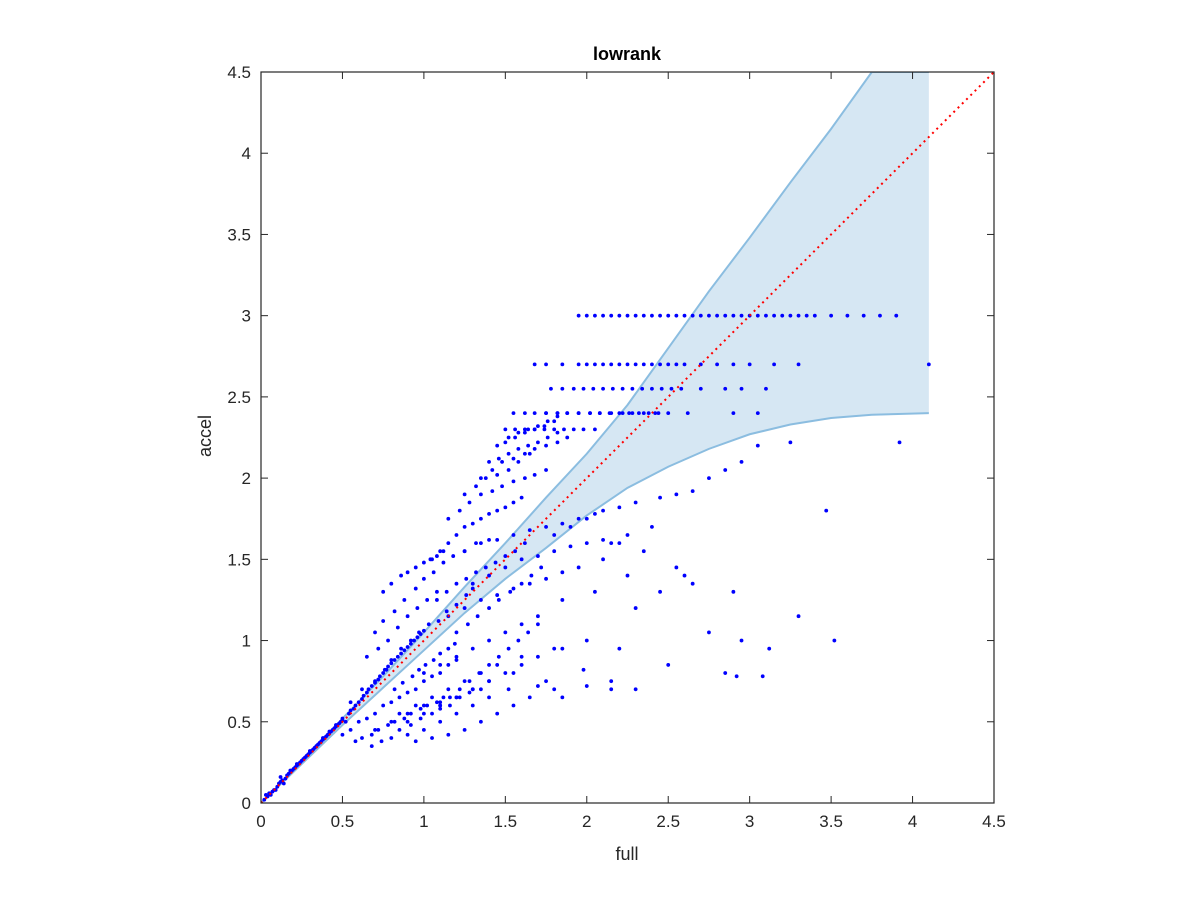 Image resolution: width=1200 pixels, height=900 pixels. I want to click on y-tick-label: 0, so click(246, 803).